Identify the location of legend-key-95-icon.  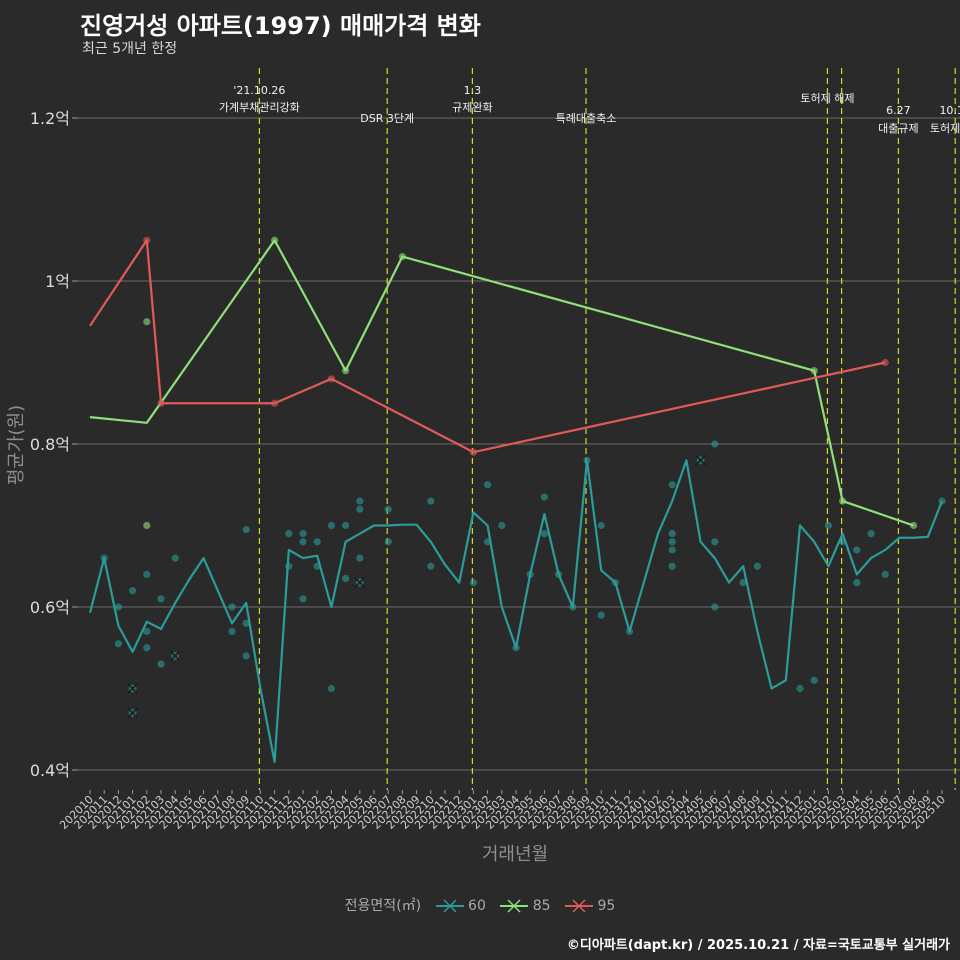
(579, 906).